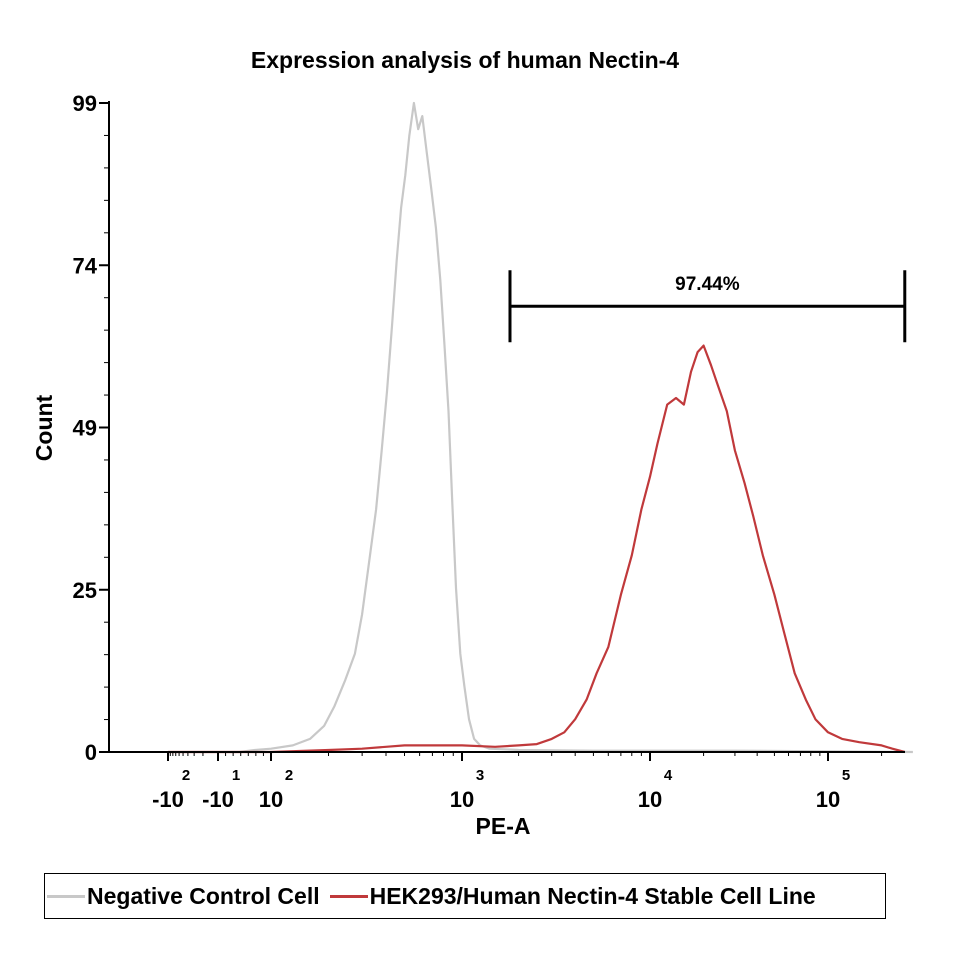  Describe the element at coordinates (91, 752) in the screenshot. I see `y-tick-label: 0` at that location.